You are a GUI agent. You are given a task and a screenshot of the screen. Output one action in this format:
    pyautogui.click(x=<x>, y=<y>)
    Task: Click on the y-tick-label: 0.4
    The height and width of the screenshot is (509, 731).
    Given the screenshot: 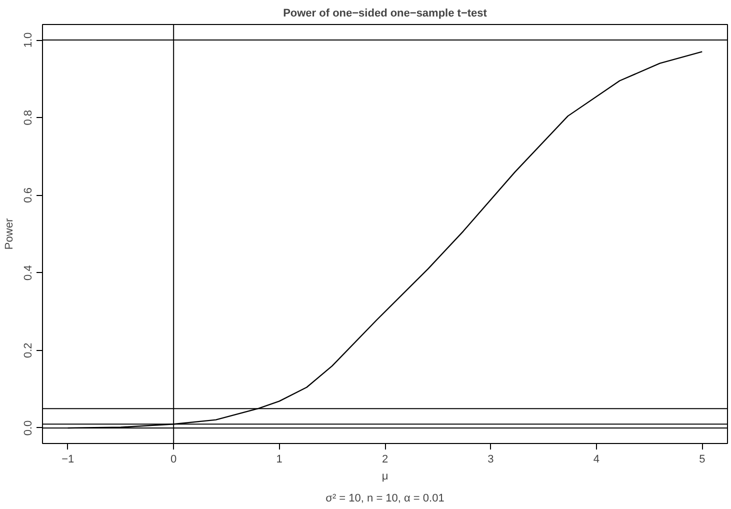 What is the action you would take?
    pyautogui.click(x=28, y=272)
    